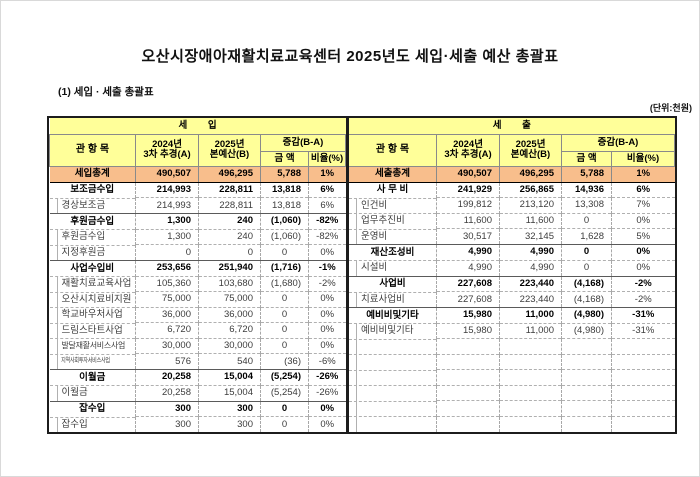 The width and height of the screenshot is (700, 477). What do you see at coordinates (530, 150) in the screenshot?
I see `col-header-year-b: 2025년 본예산(B)` at bounding box center [530, 150].